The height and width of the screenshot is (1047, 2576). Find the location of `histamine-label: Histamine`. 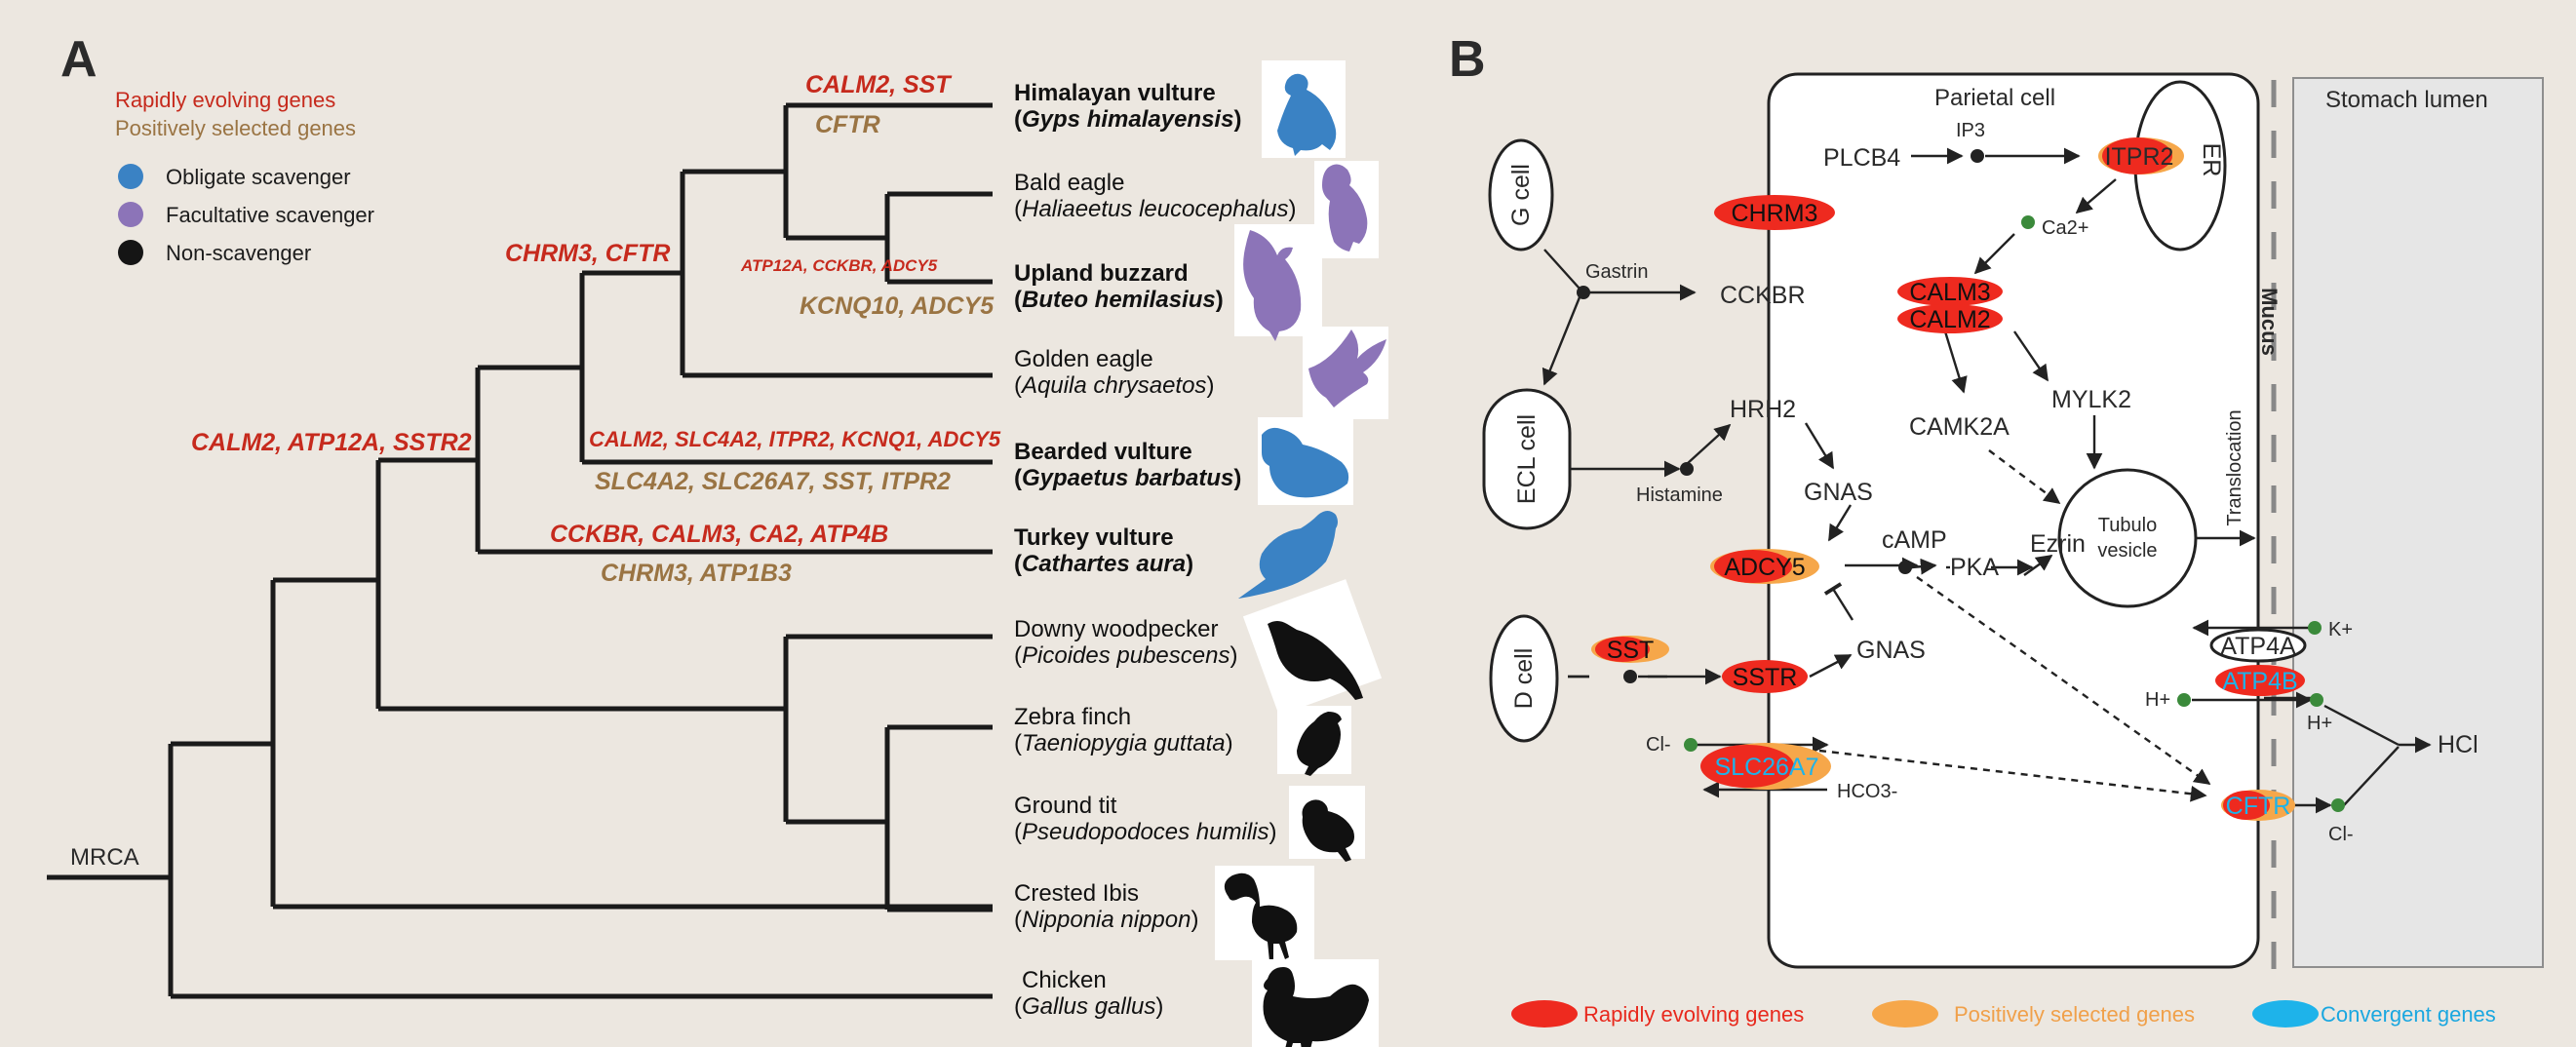

histamine-label: Histamine is located at coordinates (1679, 495).